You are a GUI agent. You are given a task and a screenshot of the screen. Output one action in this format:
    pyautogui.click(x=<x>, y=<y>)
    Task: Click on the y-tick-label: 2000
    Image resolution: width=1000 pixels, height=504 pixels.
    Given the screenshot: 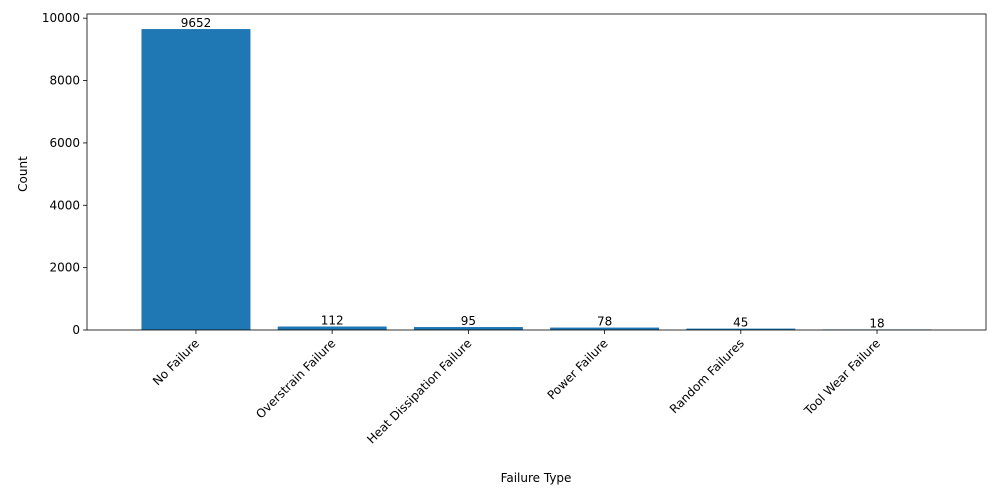 What is the action you would take?
    pyautogui.click(x=64, y=268)
    